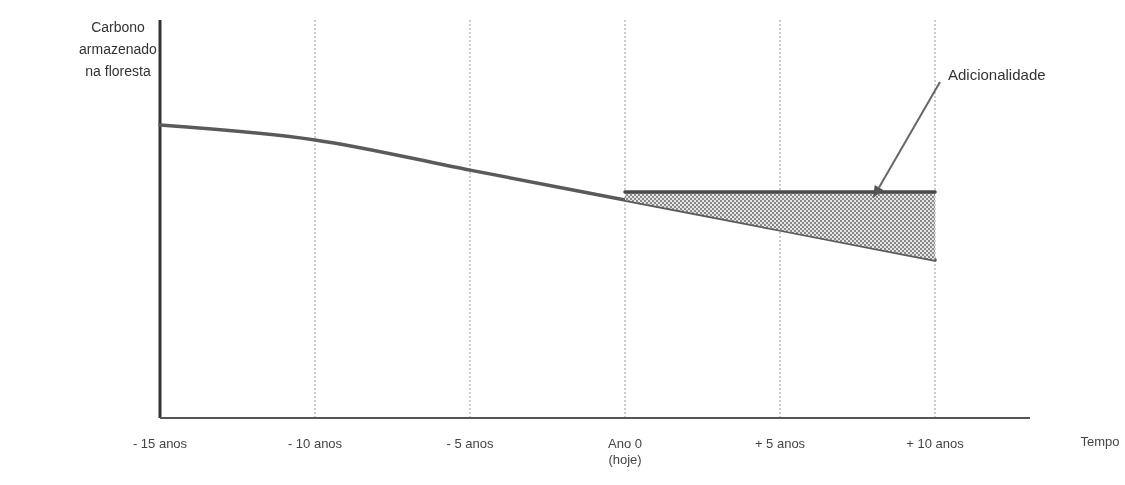 The height and width of the screenshot is (485, 1125). Describe the element at coordinates (160, 443) in the screenshot. I see `x-tick-label: - 15 anos` at that location.